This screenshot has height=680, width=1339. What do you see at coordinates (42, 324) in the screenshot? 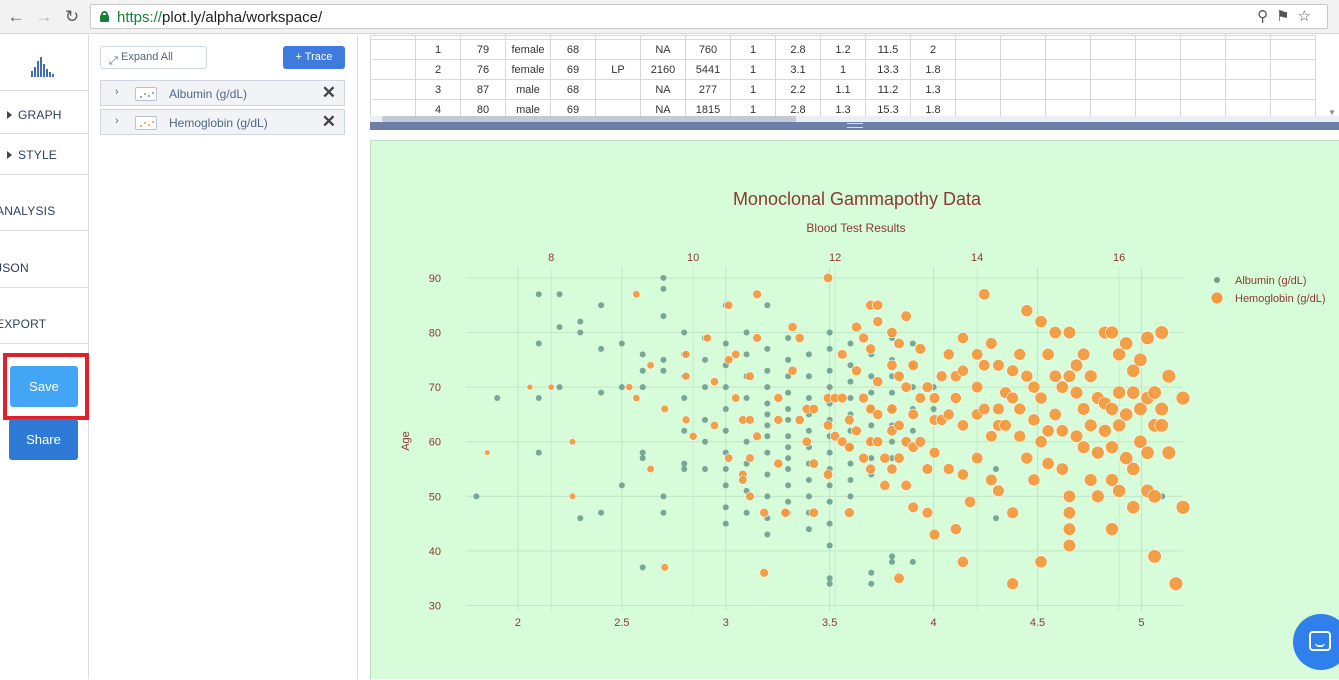
I see `sidebar-item-export: EXPORT` at bounding box center [42, 324].